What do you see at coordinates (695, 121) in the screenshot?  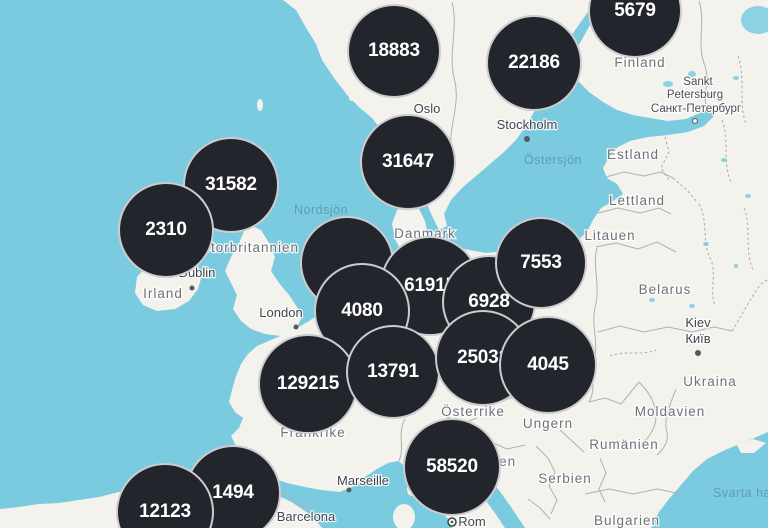 I see `petersburg-marker` at bounding box center [695, 121].